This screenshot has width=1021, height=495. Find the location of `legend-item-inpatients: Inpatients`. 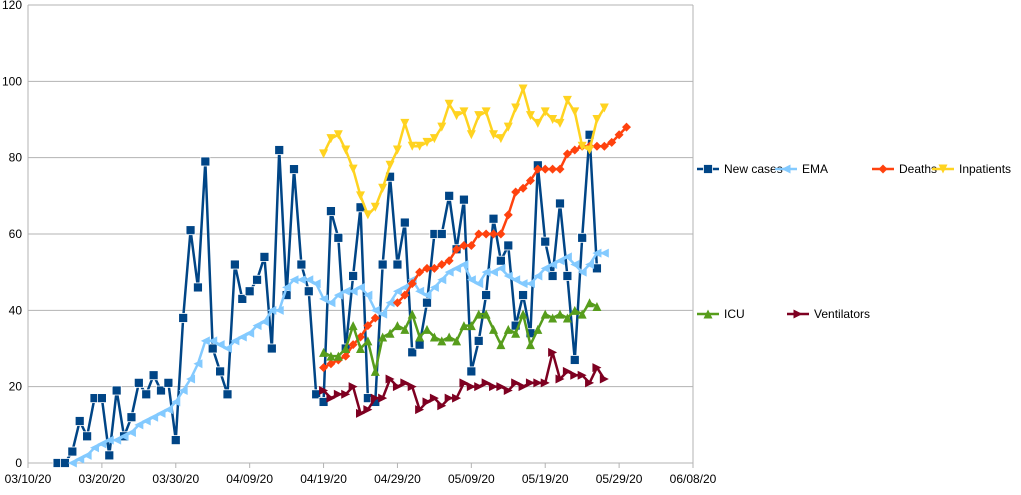

legend-item-inpatients: Inpatients is located at coordinates (971, 169).